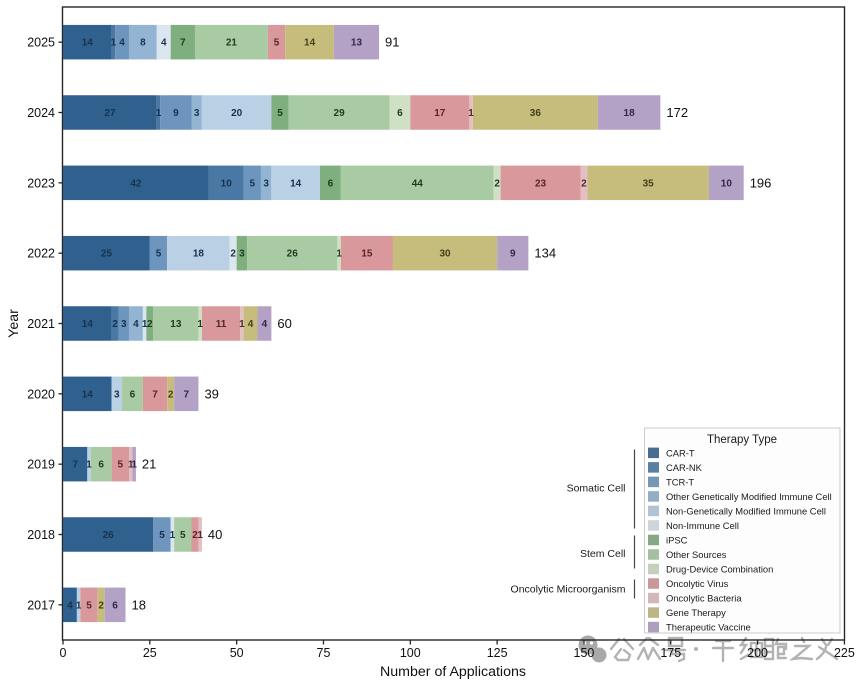 The width and height of the screenshot is (865, 689). I want to click on svg-text: Drug-Device Combination, so click(719, 569).